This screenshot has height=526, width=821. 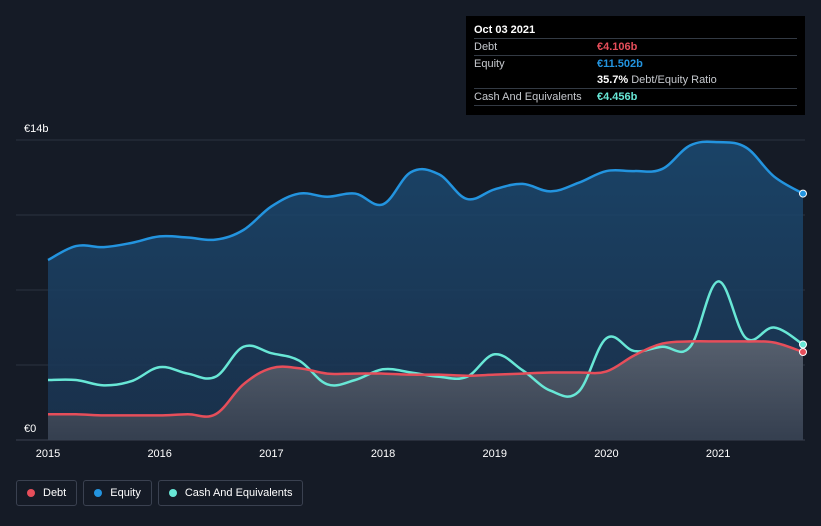 I want to click on tooltip-equity-row: Equity €11.502b, so click(x=635, y=63).